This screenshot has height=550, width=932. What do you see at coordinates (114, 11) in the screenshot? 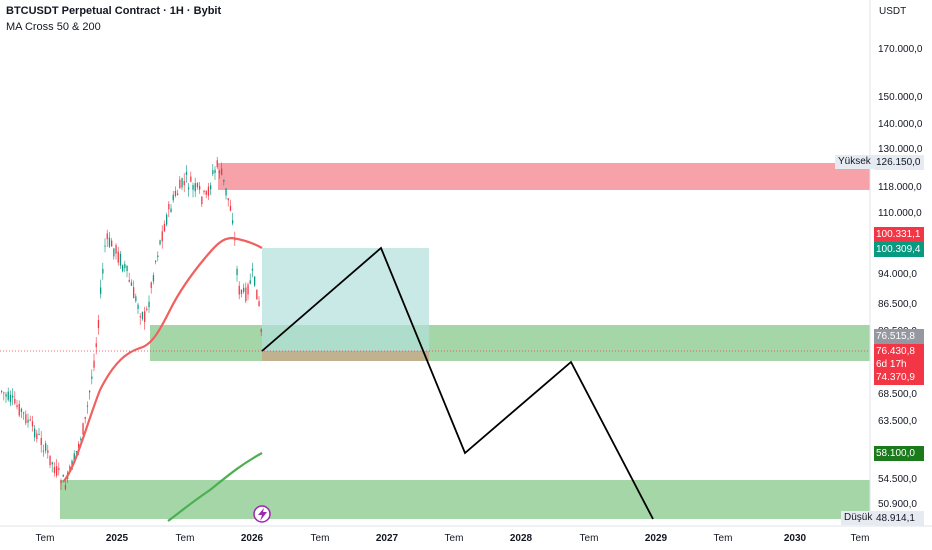
I see `chart-title: BTCUSDT Perpetual Contract · 1H · Bybit` at bounding box center [114, 11].